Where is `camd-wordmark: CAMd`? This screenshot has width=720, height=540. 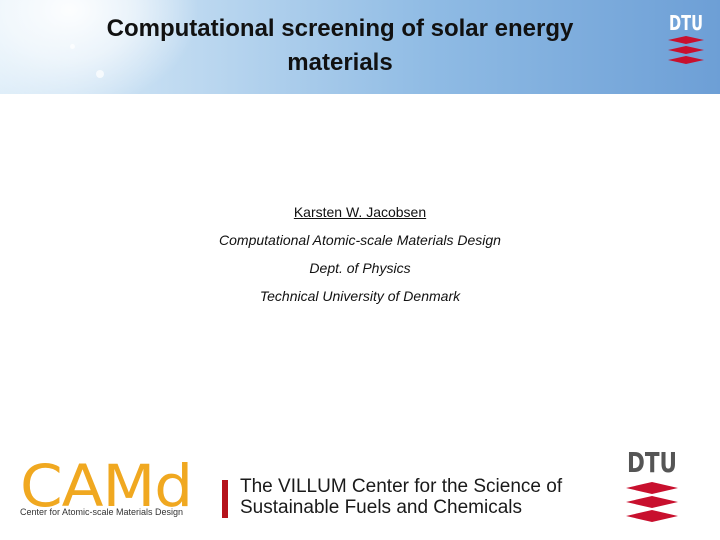
camd-wordmark: CAMd is located at coordinates (106, 489).